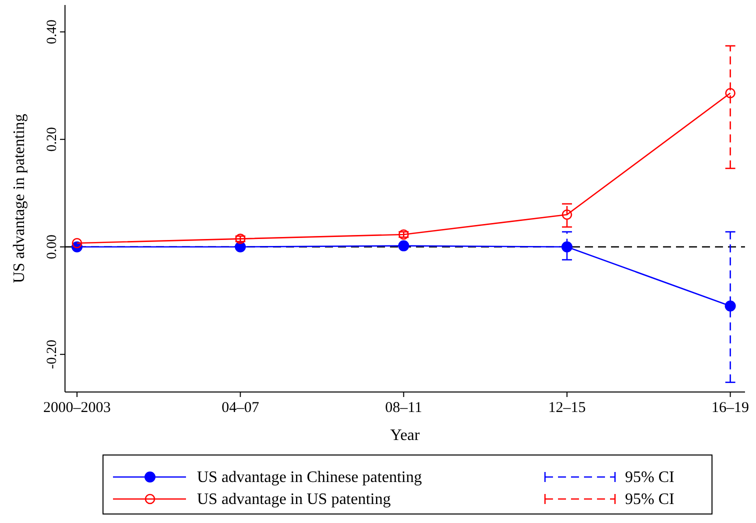  Describe the element at coordinates (309, 477) in the screenshot. I see `legend-label: US advantage in Chinese patenting` at that location.